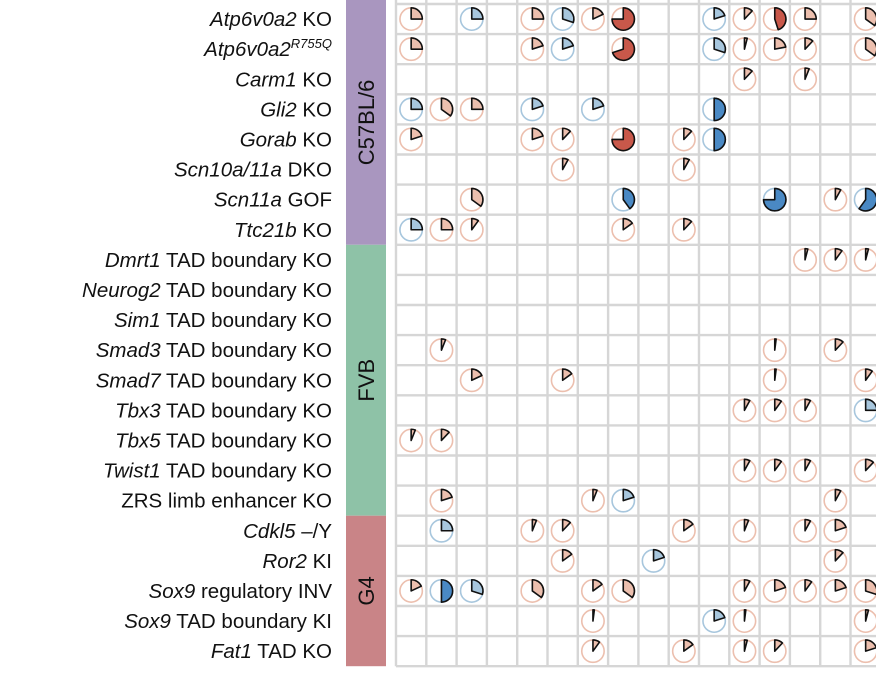  I want to click on row-label: Ror2 KI, so click(297, 561).